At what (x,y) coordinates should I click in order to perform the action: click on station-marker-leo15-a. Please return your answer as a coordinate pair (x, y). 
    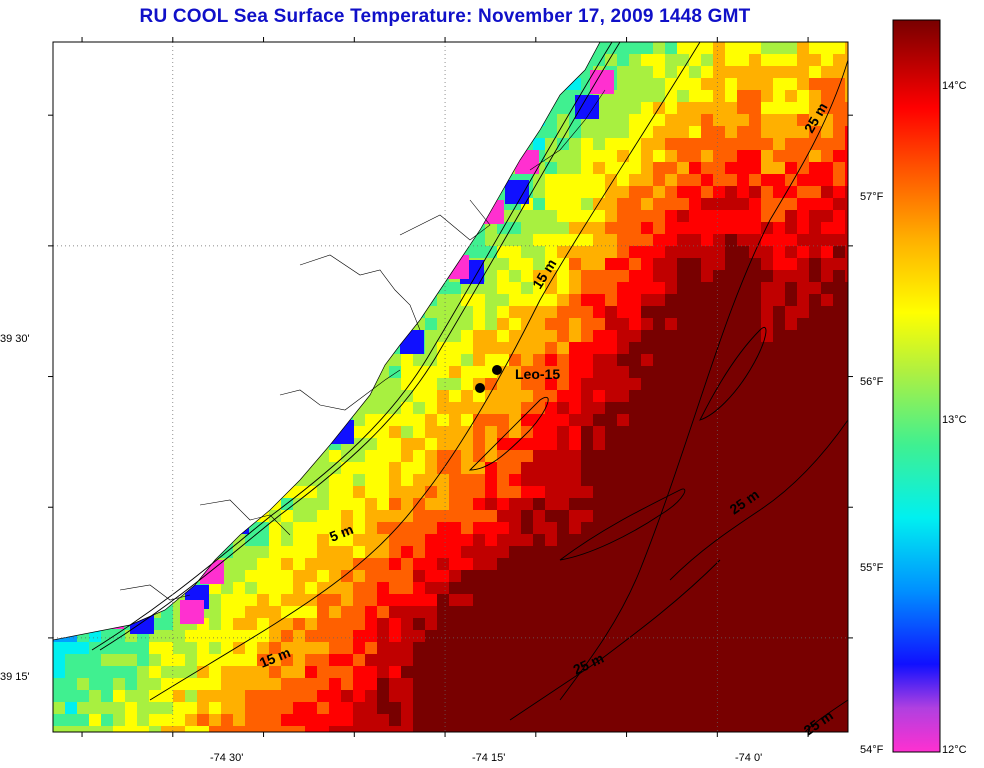
    Looking at the image, I should click on (497, 370).